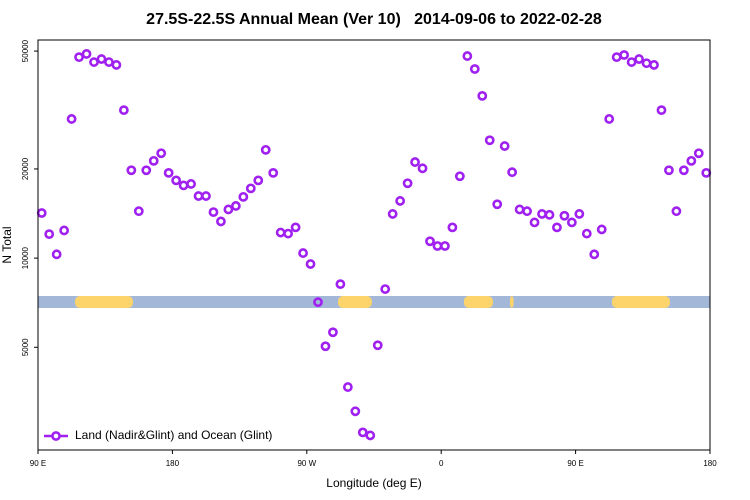  What do you see at coordinates (306, 463) in the screenshot?
I see `x-tick-label: 90 W` at bounding box center [306, 463].